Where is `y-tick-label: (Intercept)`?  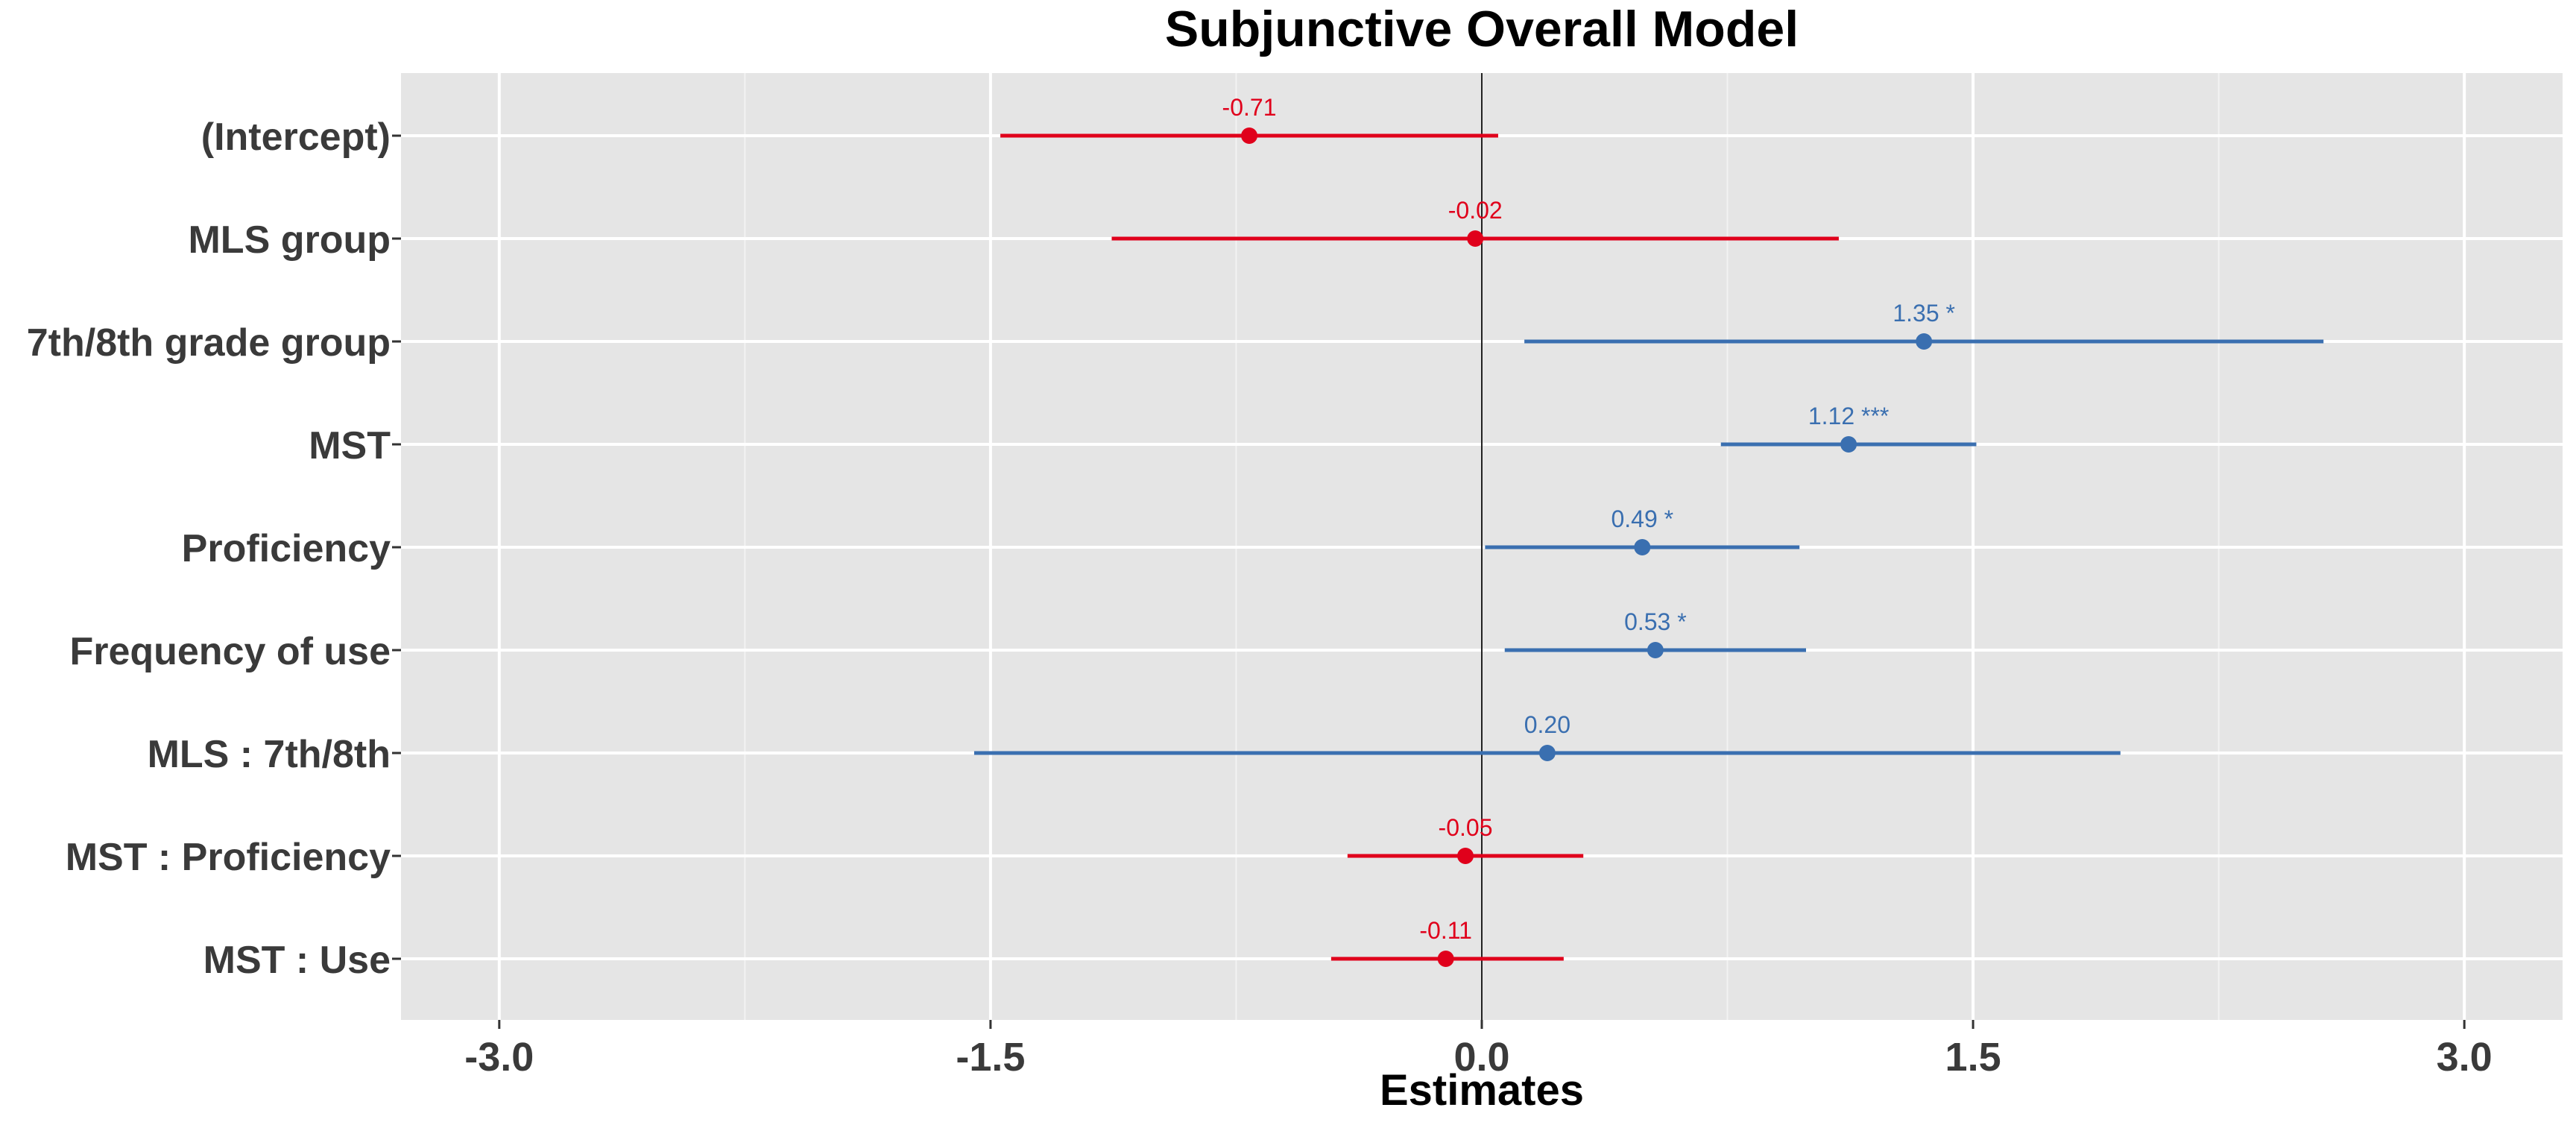
y-tick-label: (Intercept) is located at coordinates (296, 137).